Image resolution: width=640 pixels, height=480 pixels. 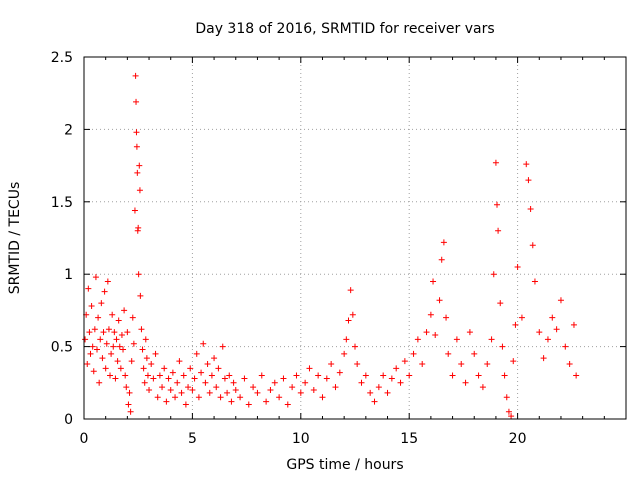 I want to click on x-axis-label: GPS time / hours, so click(x=344, y=465).